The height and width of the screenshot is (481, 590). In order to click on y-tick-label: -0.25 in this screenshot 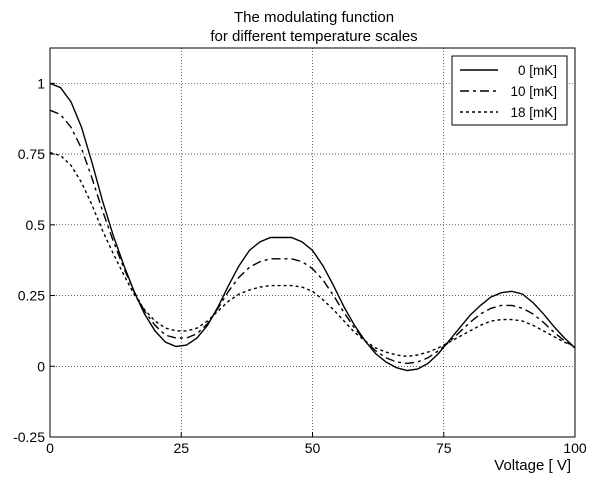, I will do `click(29, 437)`.